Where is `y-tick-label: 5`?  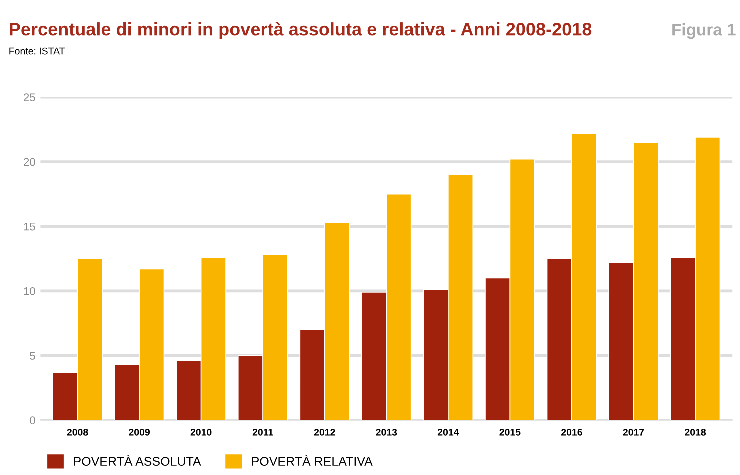 y-tick-label: 5 is located at coordinates (33, 356).